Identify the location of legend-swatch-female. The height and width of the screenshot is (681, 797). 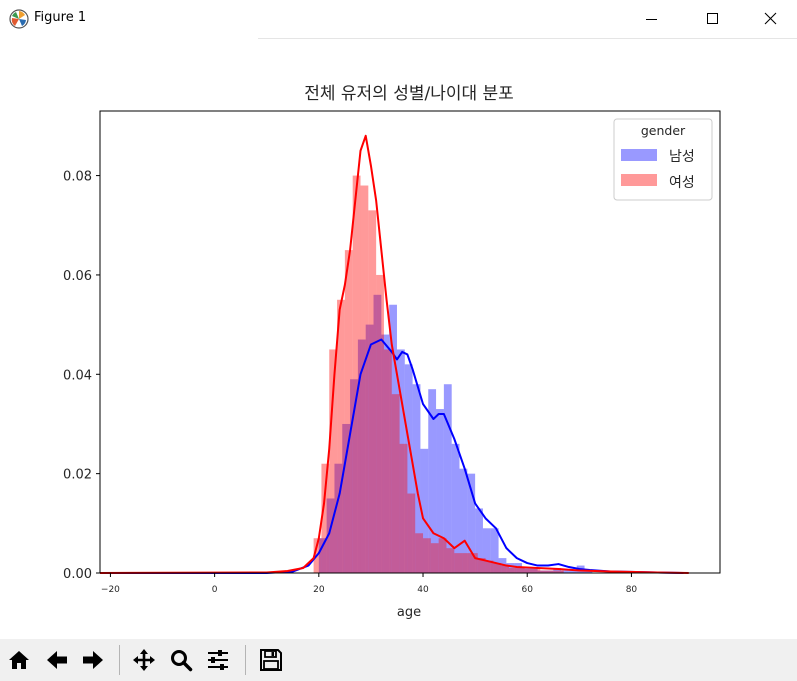
(639, 180).